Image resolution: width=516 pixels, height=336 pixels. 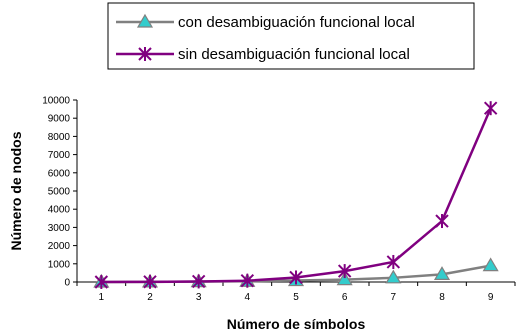 I want to click on y-tick-label: 9000, so click(x=59, y=119).